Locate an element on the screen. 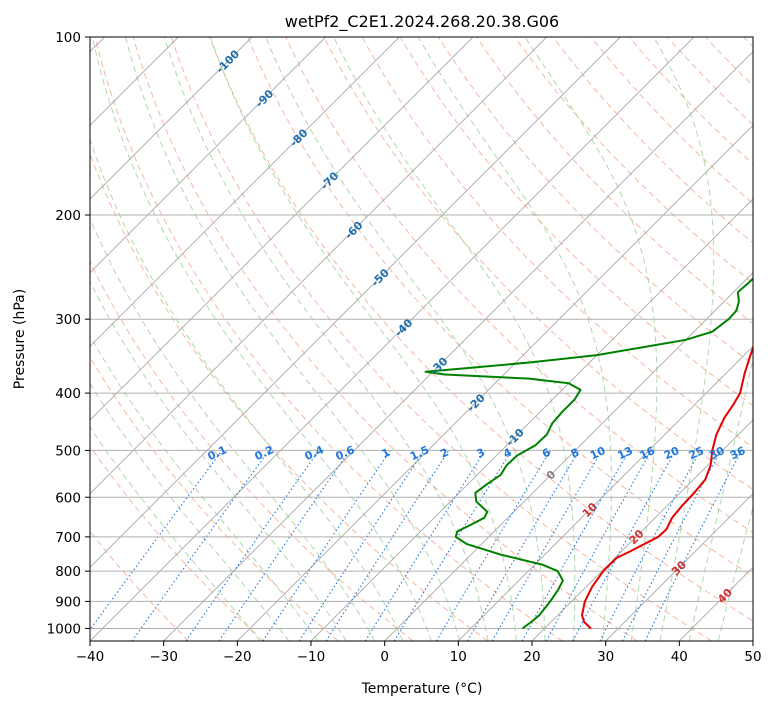 Image resolution: width=775 pixels, height=708 pixels. chart-title: wetPf2_C2E1.2024.268.20.38.G06 is located at coordinates (422, 22).